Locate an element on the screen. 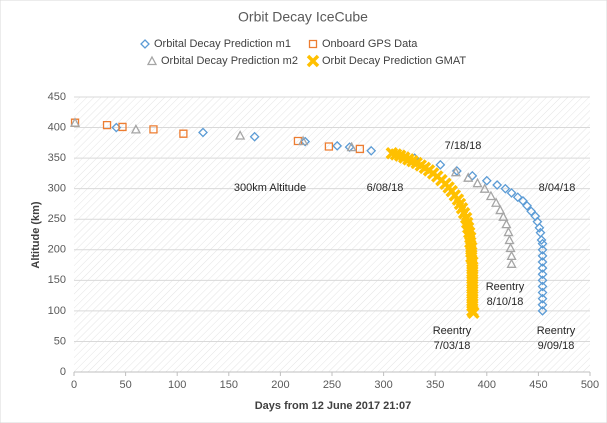 The width and height of the screenshot is (607, 423). legend-label: Orbital Decay Prediction m2 is located at coordinates (229, 61).